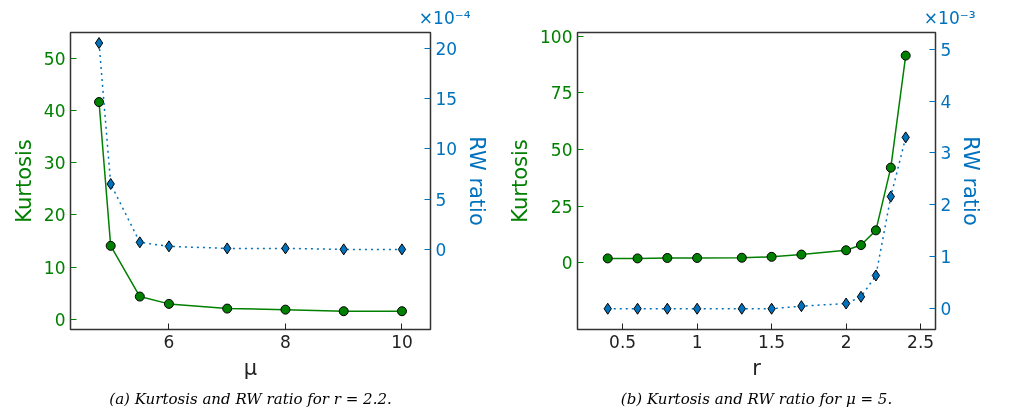  What do you see at coordinates (561, 93) in the screenshot?
I see `y-tick-label: 75` at bounding box center [561, 93].